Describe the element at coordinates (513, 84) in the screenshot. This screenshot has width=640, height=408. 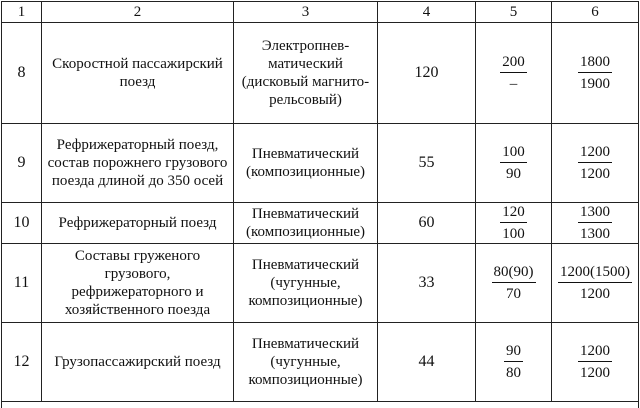
I see `denominator: –` at that location.